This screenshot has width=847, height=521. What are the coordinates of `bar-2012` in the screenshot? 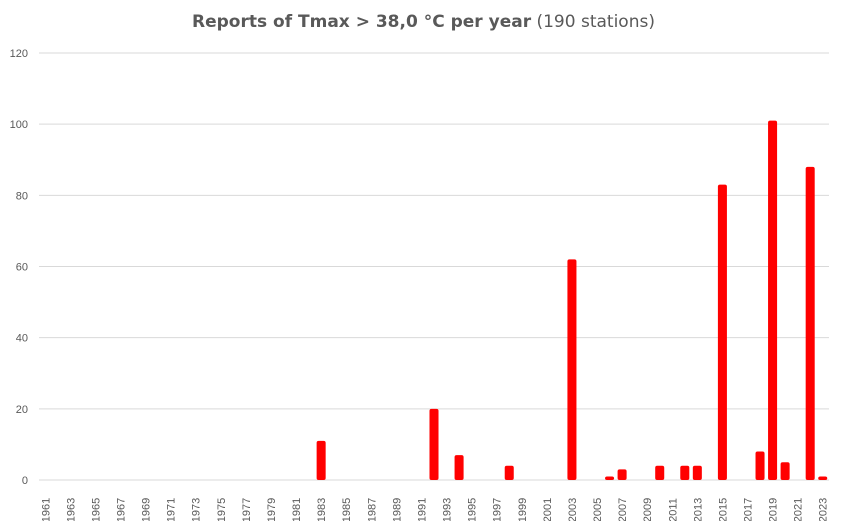 It's located at (685, 472).